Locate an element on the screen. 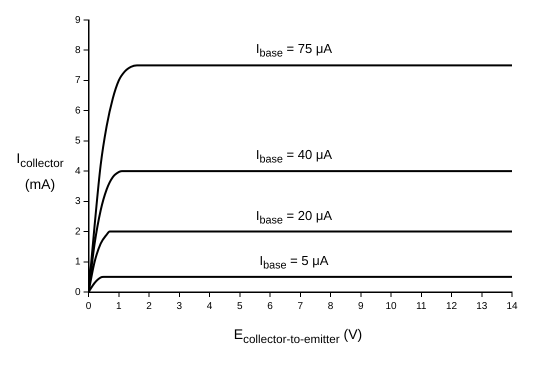 The height and width of the screenshot is (365, 554). x-tick-label: 5 is located at coordinates (240, 306).